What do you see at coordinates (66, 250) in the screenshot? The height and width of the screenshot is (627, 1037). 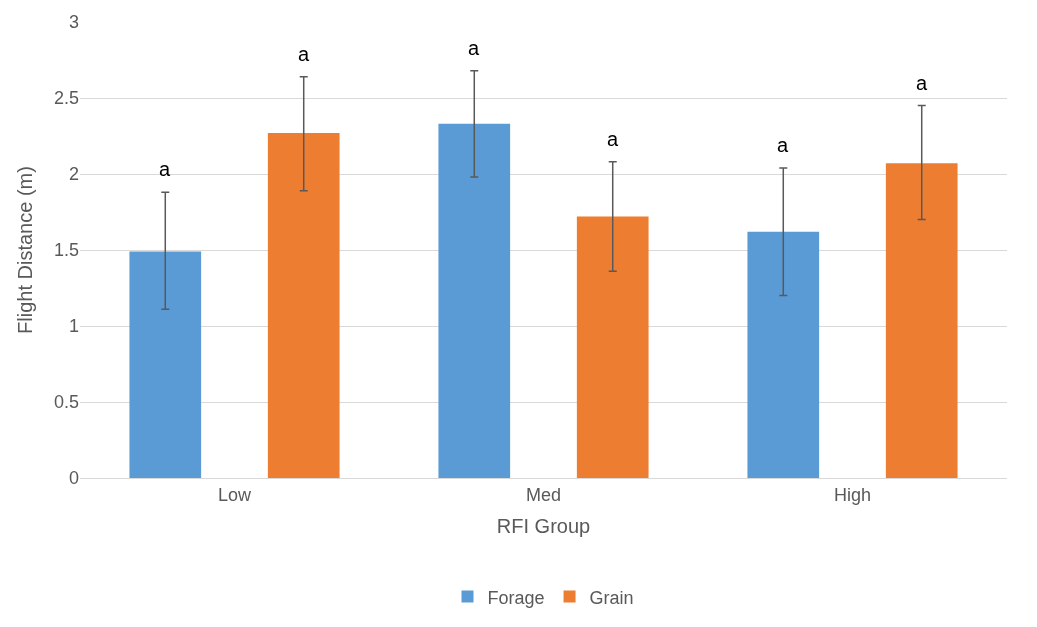 I see `y-tick-label: 1.5` at bounding box center [66, 250].